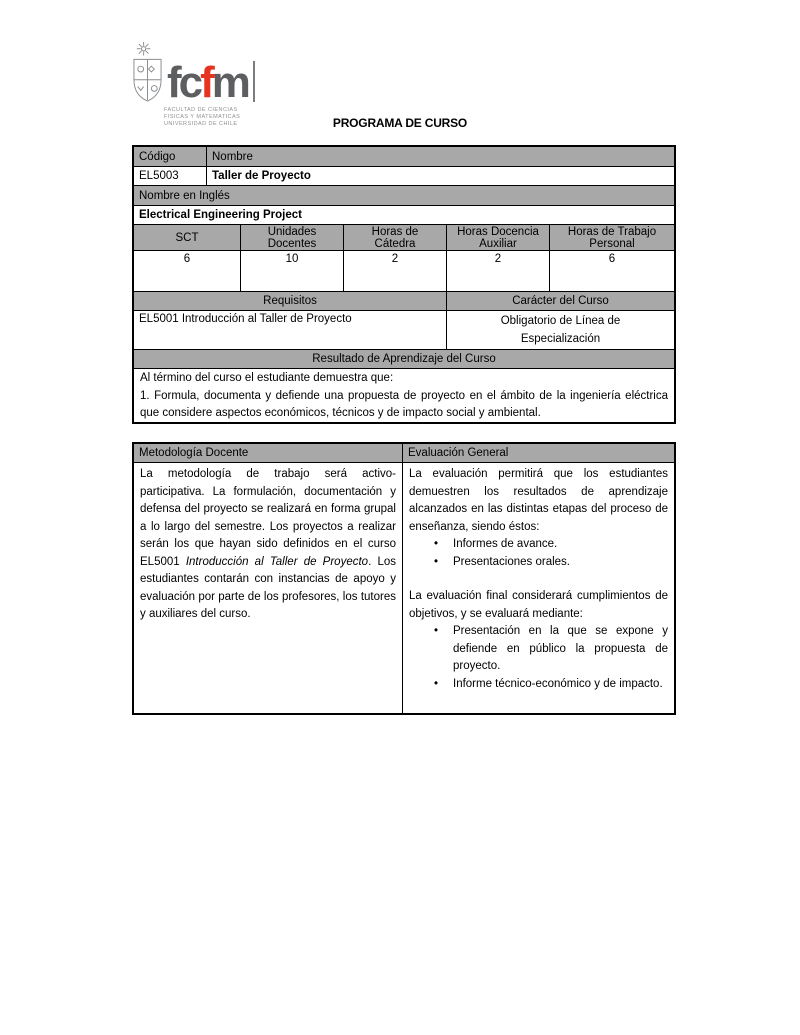 This screenshot has width=800, height=1035. I want to click on bullet-text: Presentaciones orales., so click(511, 561).